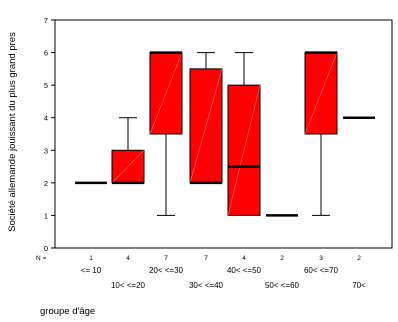 The width and height of the screenshot is (398, 322). Describe the element at coordinates (67, 311) in the screenshot. I see `x-axis-label: groupe d'âge` at that location.